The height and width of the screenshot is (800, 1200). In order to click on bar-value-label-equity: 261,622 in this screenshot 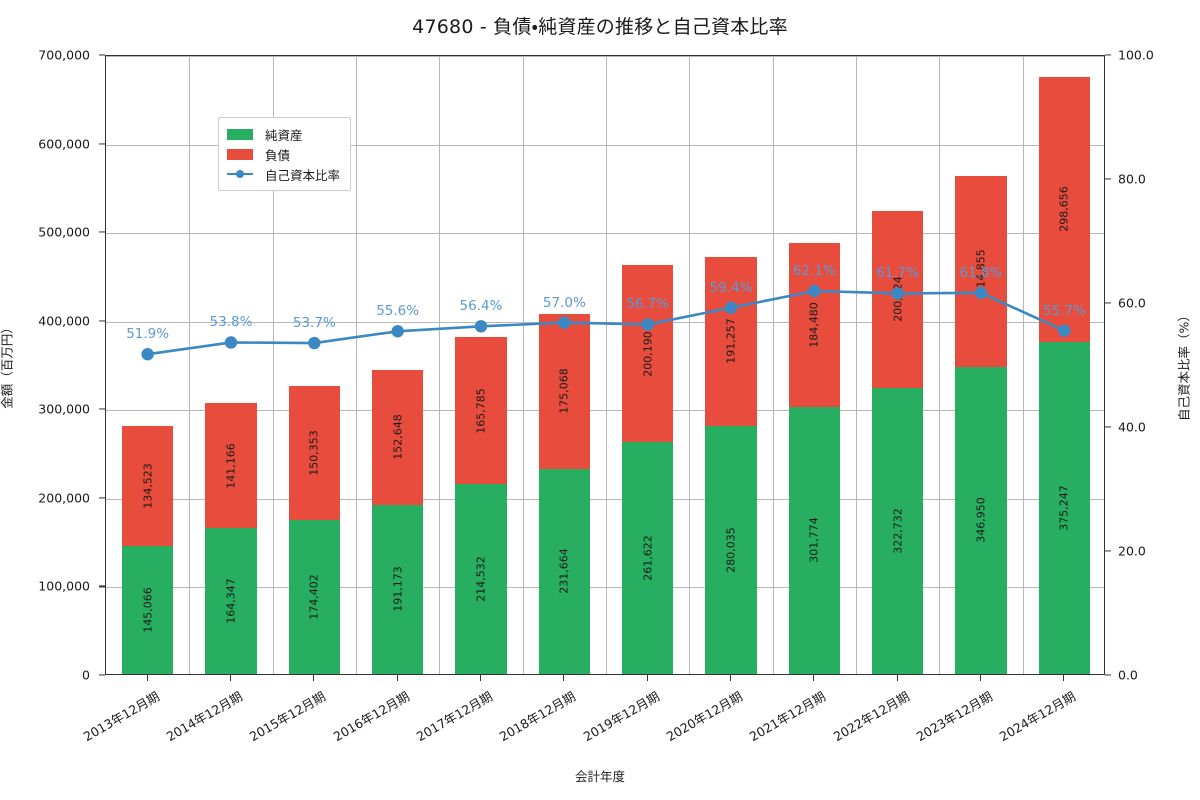, I will do `click(648, 558)`.